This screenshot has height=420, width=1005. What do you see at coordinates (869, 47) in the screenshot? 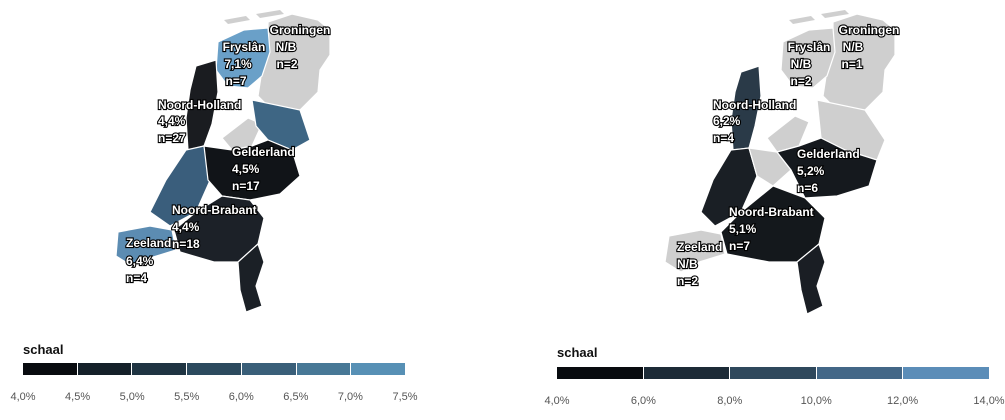
I see `label-groningen: Groningen N/B n=1` at bounding box center [869, 47].